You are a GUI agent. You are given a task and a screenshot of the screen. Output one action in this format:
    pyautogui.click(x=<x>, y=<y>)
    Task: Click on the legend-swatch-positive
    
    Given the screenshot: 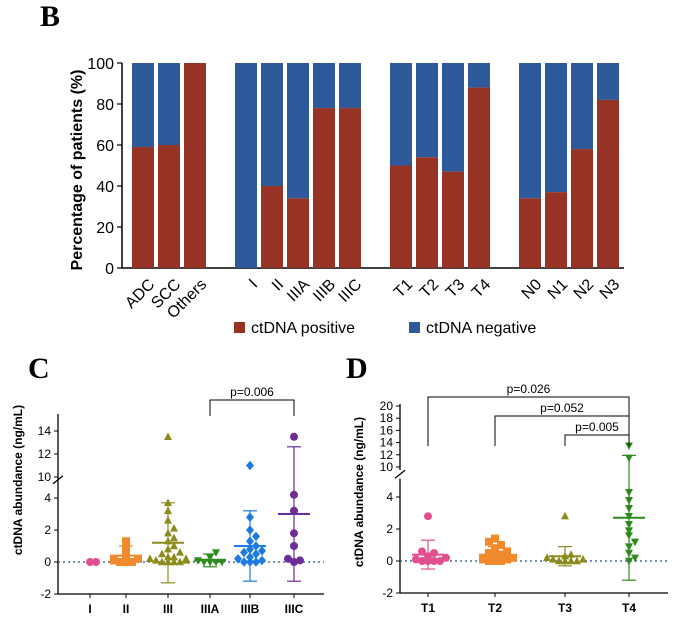 What is the action you would take?
    pyautogui.click(x=239, y=327)
    